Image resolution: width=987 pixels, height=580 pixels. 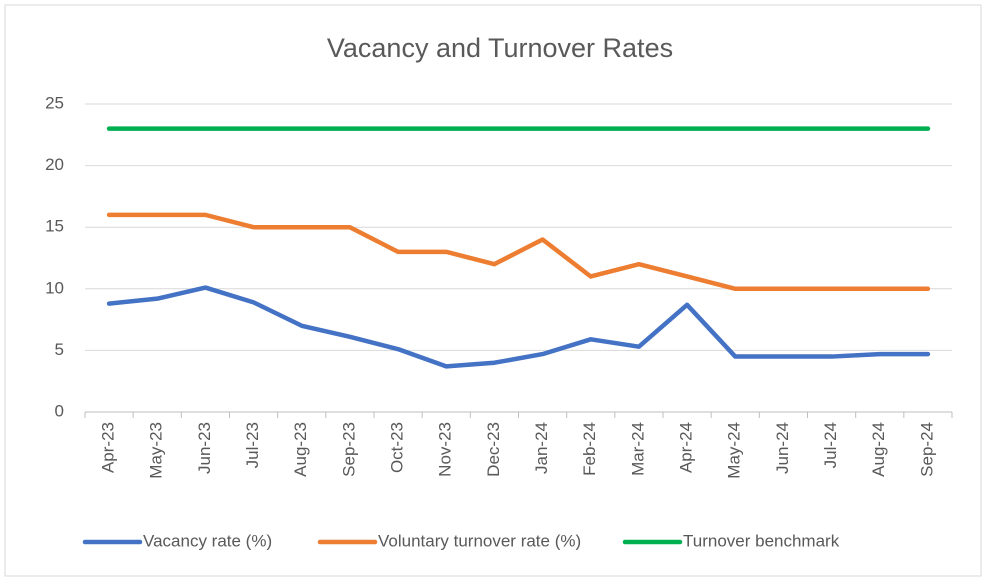 I want to click on x-tick-label: Mar-24, so click(x=637, y=449).